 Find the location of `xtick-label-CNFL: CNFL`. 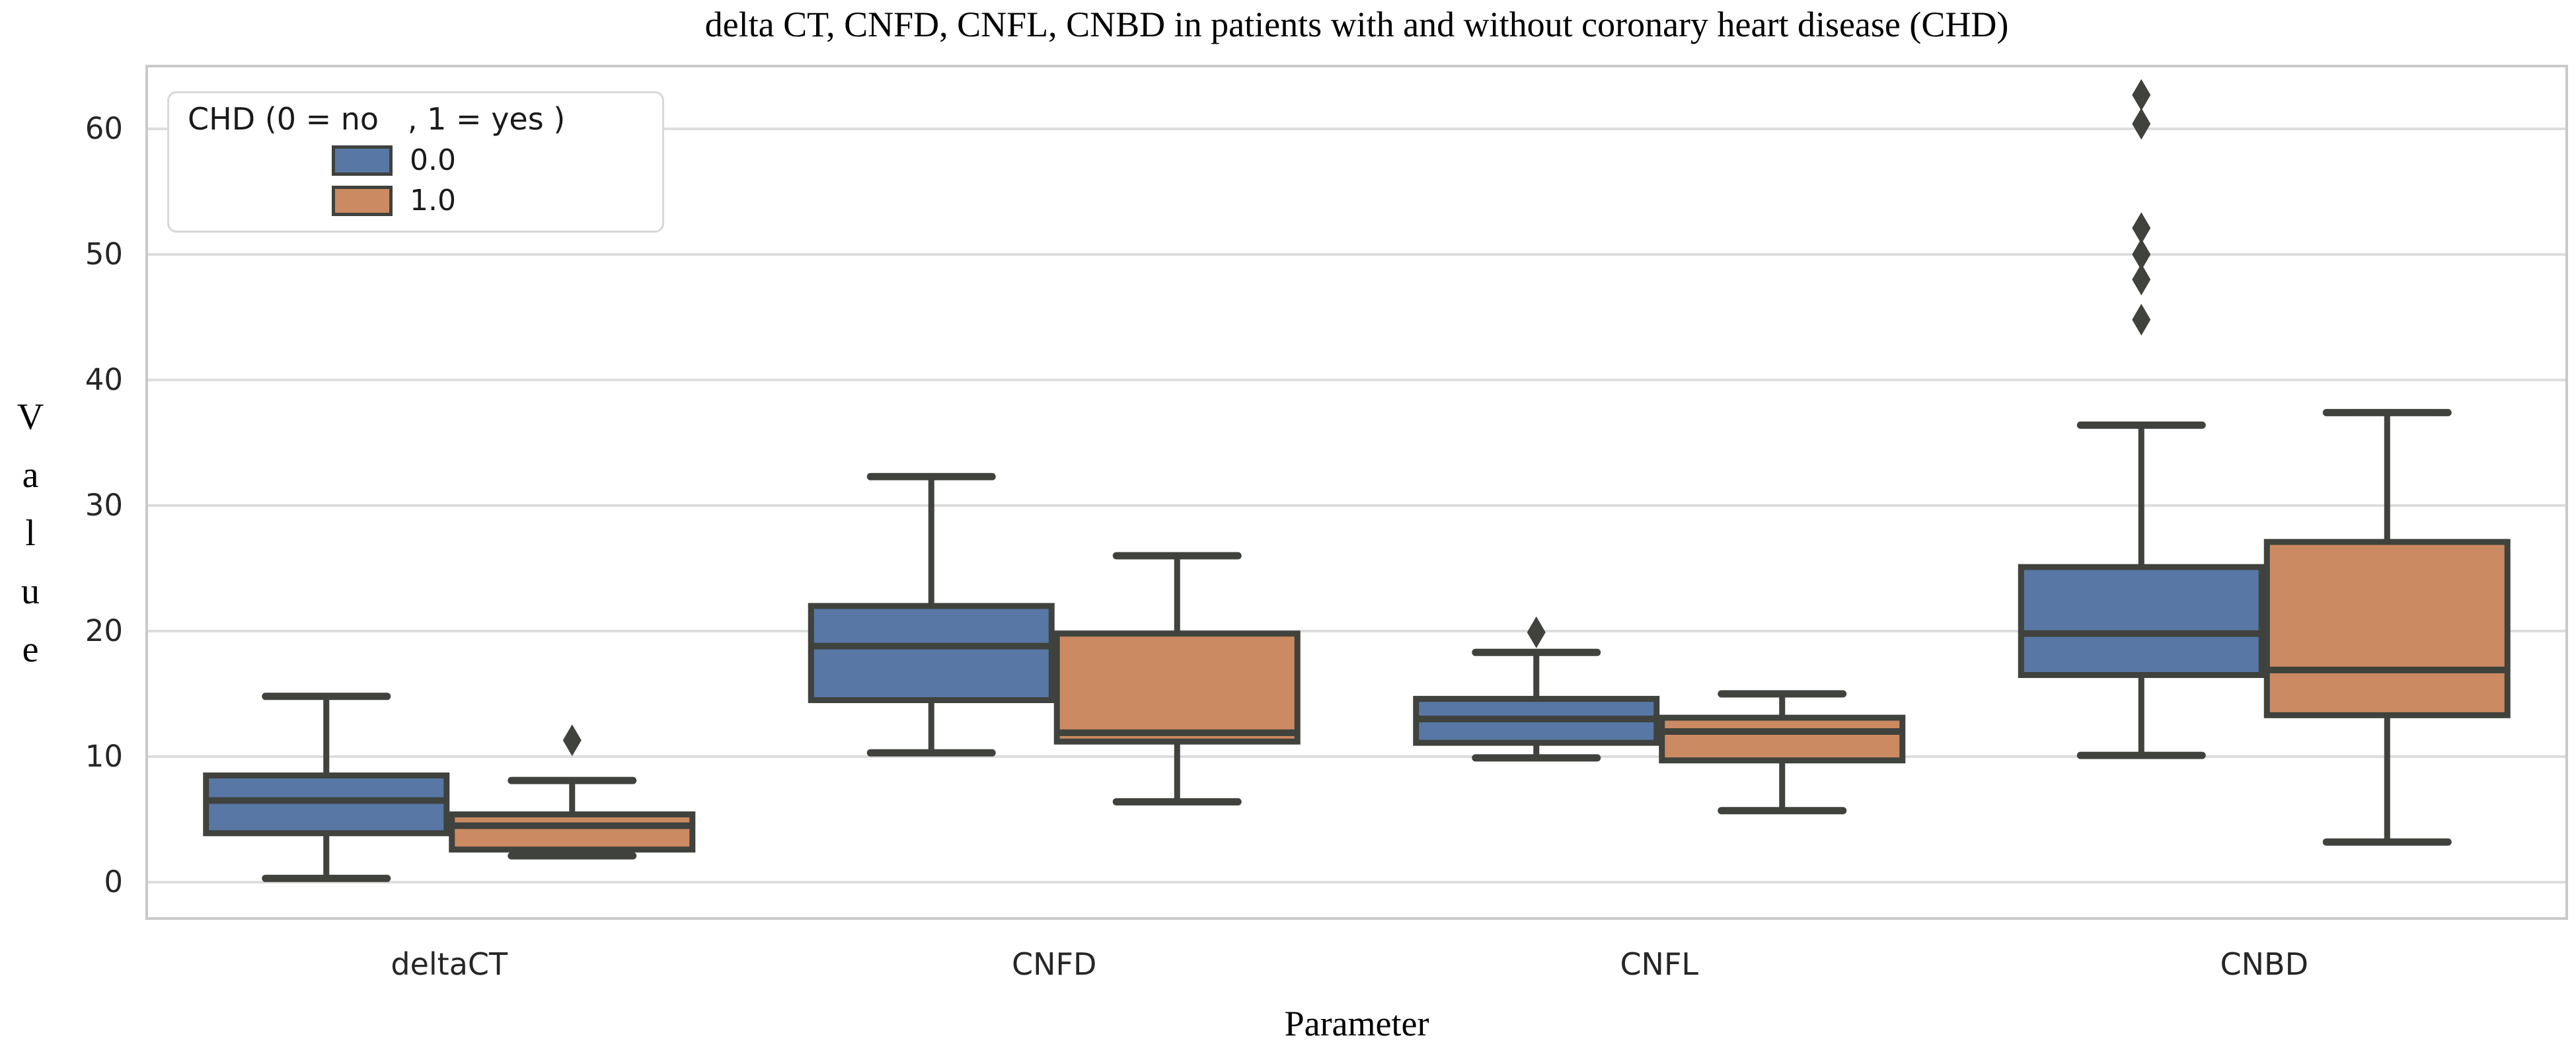

xtick-label-CNFL: CNFL is located at coordinates (1659, 964).